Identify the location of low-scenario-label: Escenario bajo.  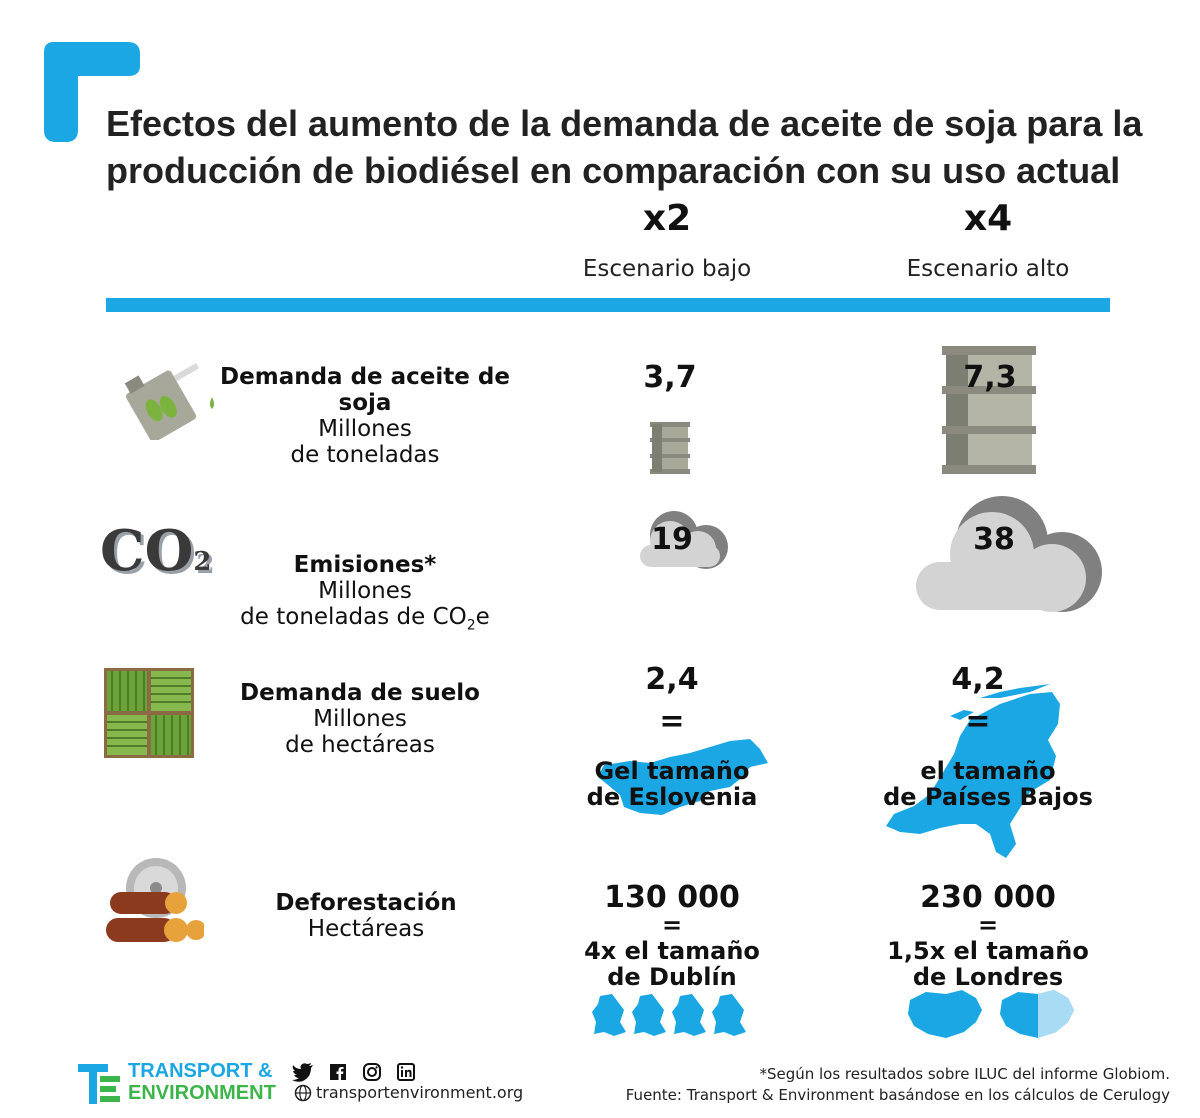
(667, 269).